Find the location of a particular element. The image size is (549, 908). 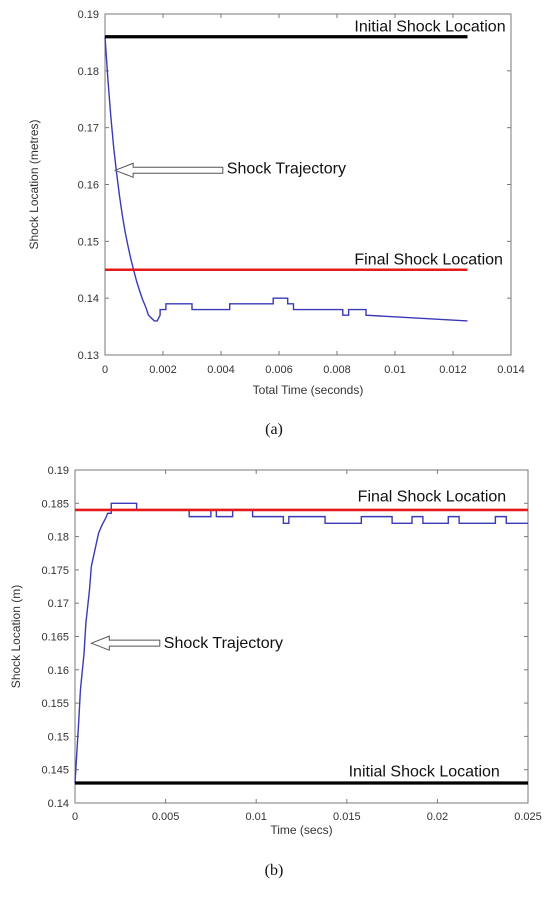

y-tick-label: 0.145 is located at coordinates (55, 771).